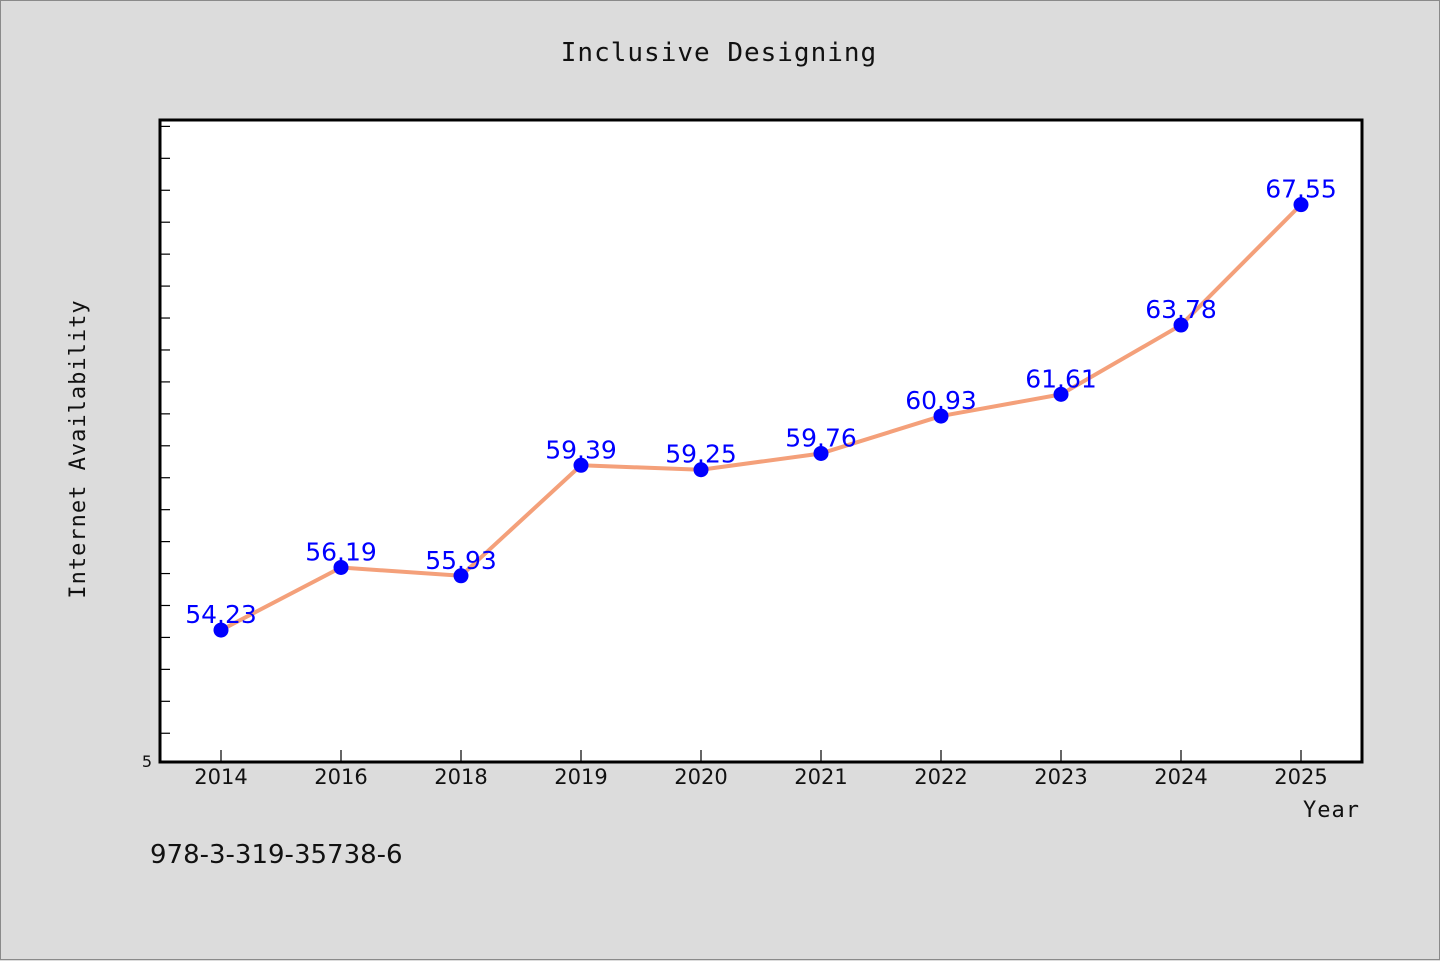 This screenshot has height=961, width=1440. What do you see at coordinates (147, 761) in the screenshot?
I see `y-tick-label: 5` at bounding box center [147, 761].